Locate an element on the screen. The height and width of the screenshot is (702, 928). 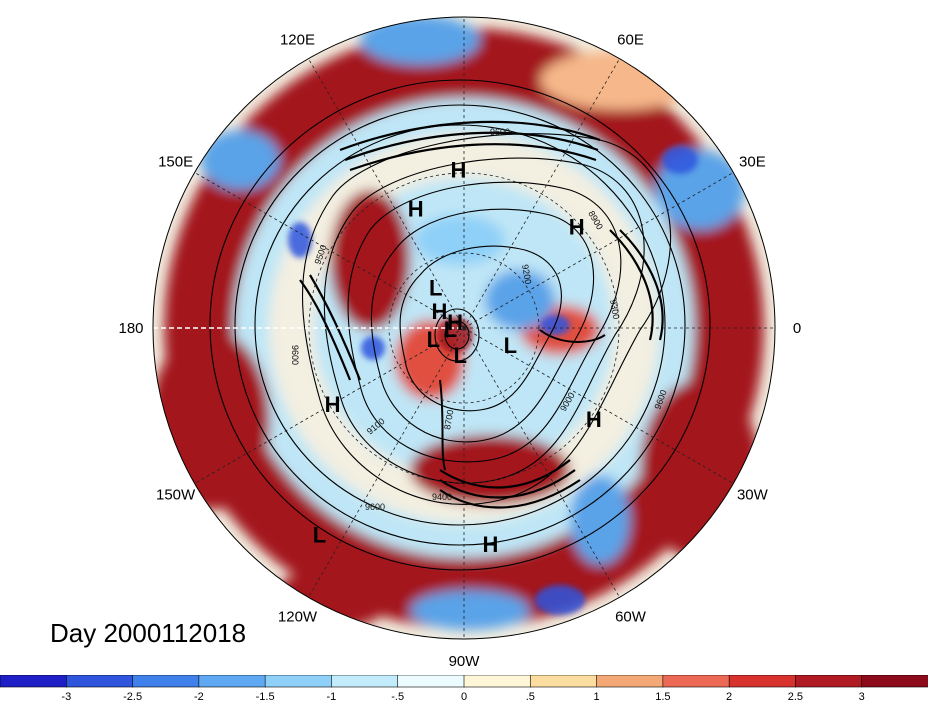
colorbar-tick-label: 2.5 is located at coordinates (795, 696).